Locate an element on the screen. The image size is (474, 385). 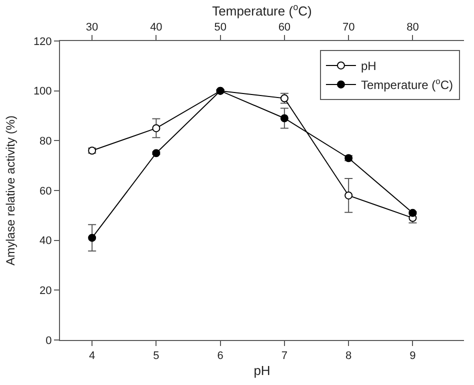
x2-tick-label: 40 is located at coordinates (156, 28).